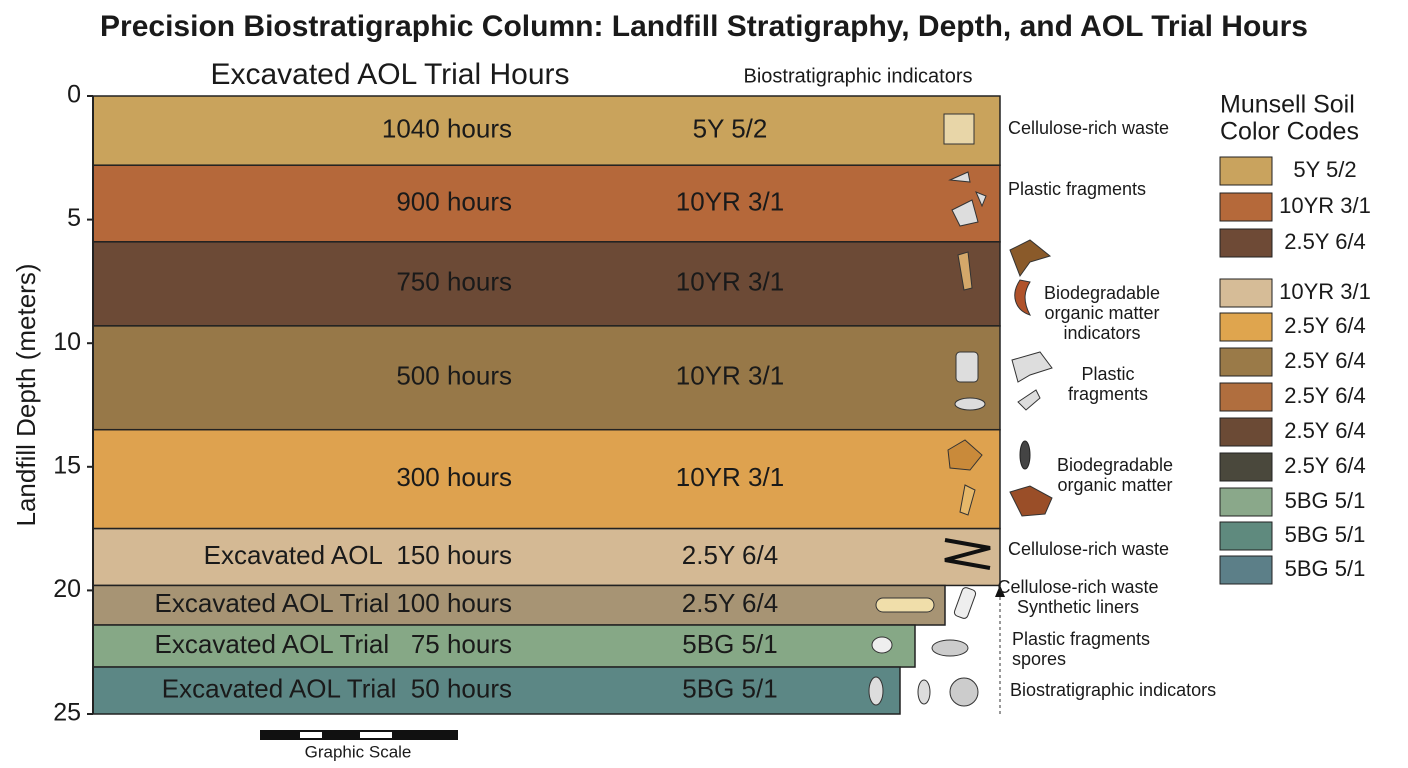 This screenshot has height=768, width=1408. Describe the element at coordinates (67, 713) in the screenshot. I see `y-tick-label: 25` at that location.